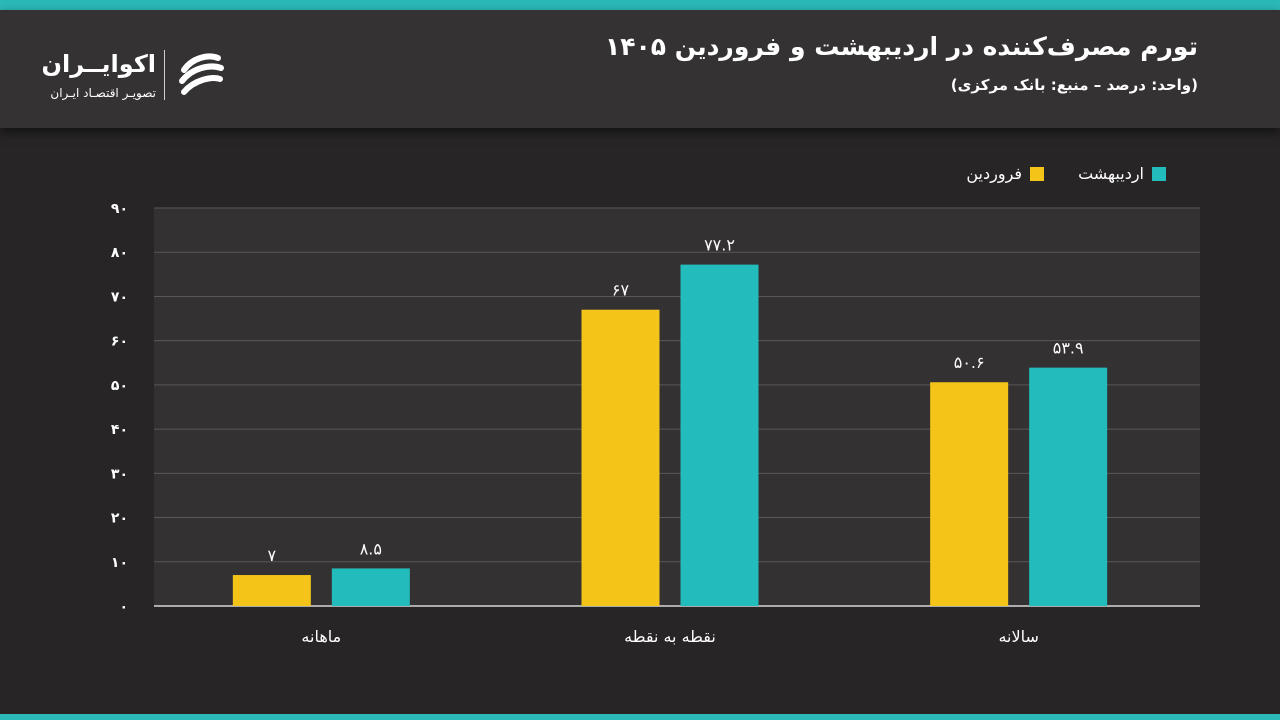  Describe the element at coordinates (621, 290) in the screenshot. I see `data-label: ۶۷` at that location.